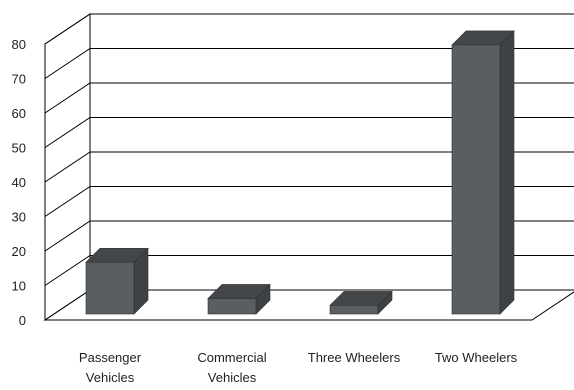 The image size is (574, 390). I want to click on y-axis-tick-labels: 0 10 20 30 40 50 60 70 80, so click(19, 182).